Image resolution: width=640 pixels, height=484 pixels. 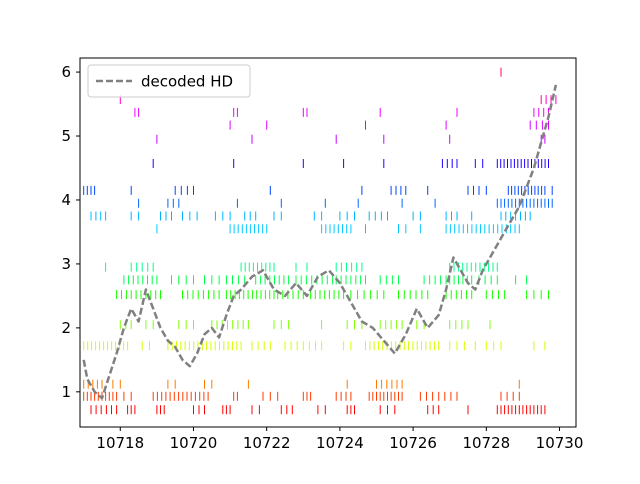 I want to click on legend-box, so click(x=169, y=81).